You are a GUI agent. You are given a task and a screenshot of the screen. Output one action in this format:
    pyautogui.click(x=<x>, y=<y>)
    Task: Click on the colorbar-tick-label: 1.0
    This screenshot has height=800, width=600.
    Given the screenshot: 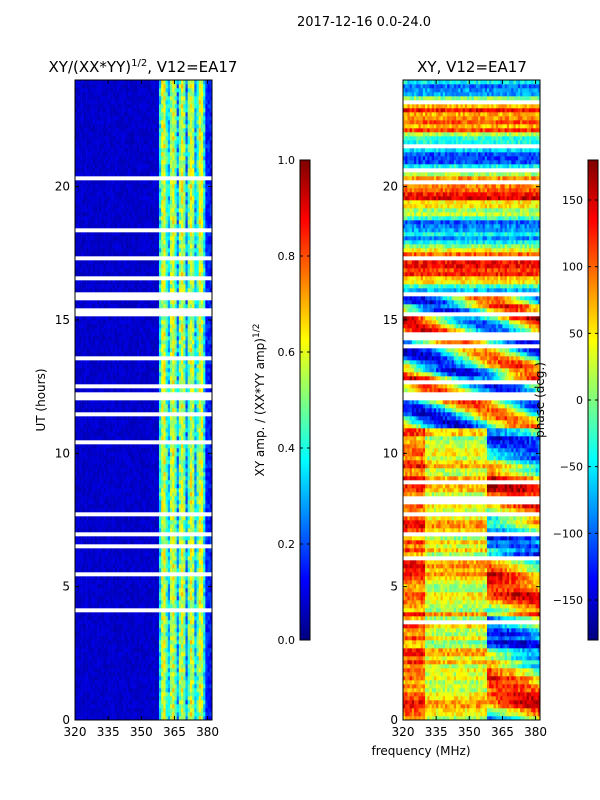 What is the action you would take?
    pyautogui.click(x=287, y=160)
    